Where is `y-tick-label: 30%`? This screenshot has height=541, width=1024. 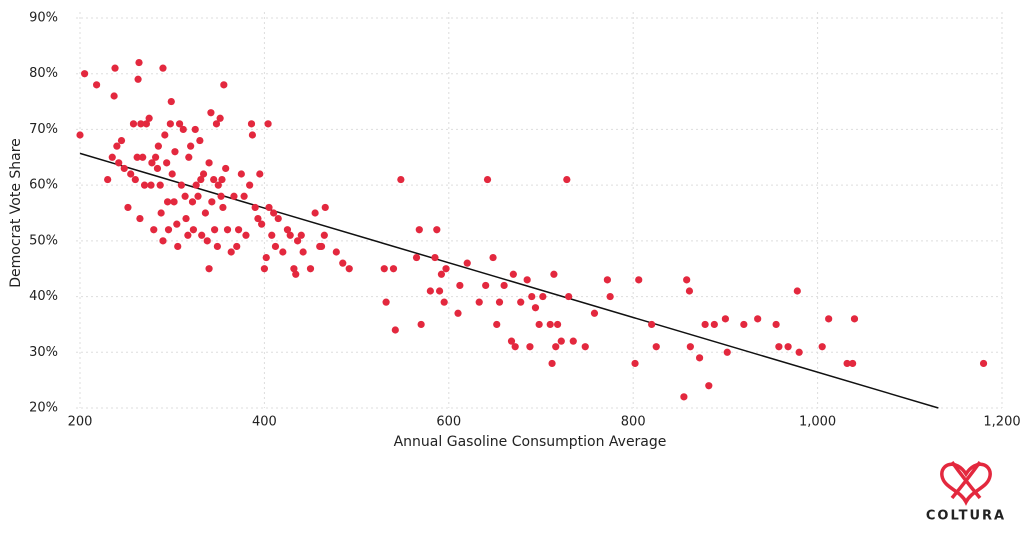
y-tick-label: 30% is located at coordinates (43, 352).